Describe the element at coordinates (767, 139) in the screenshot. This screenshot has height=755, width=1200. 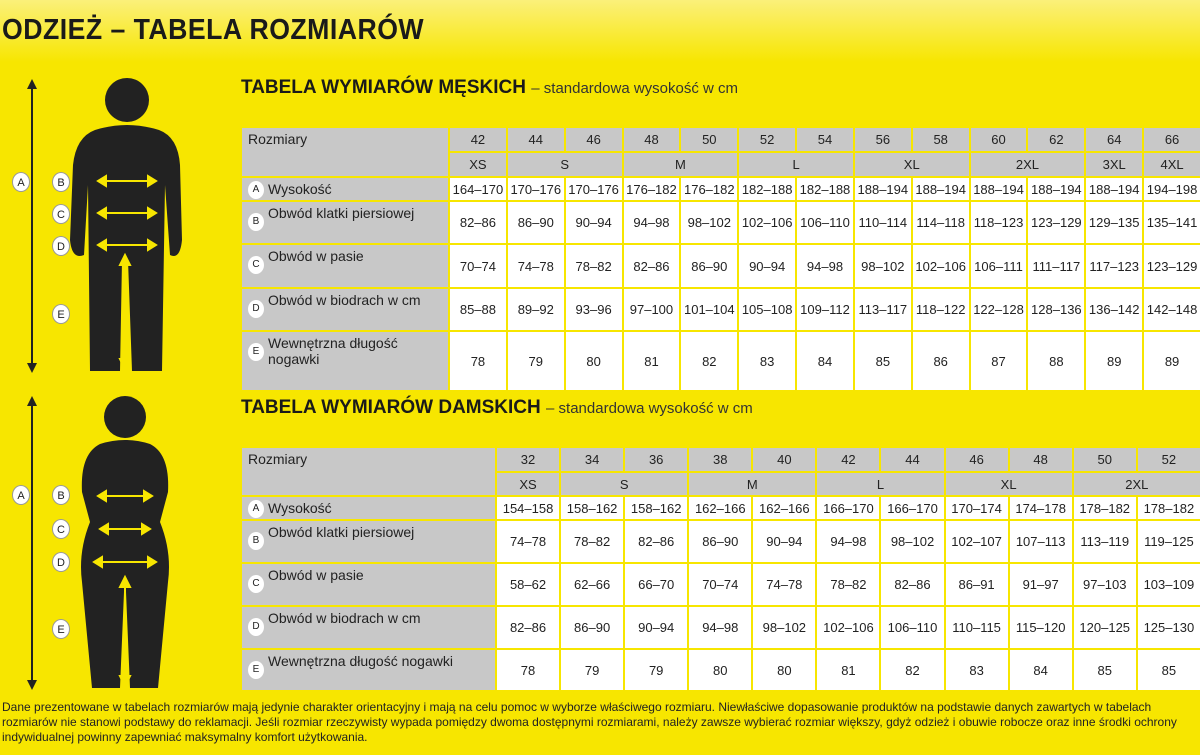
I see `size-number: 52` at that location.